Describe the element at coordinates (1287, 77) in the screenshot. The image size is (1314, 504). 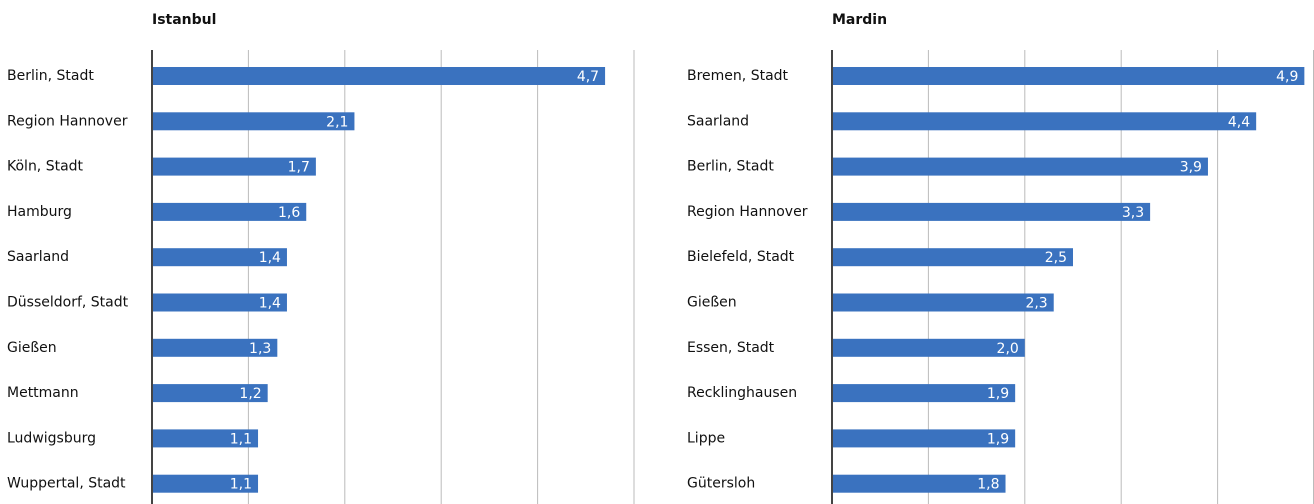
I see `value-label: 4,9` at that location.